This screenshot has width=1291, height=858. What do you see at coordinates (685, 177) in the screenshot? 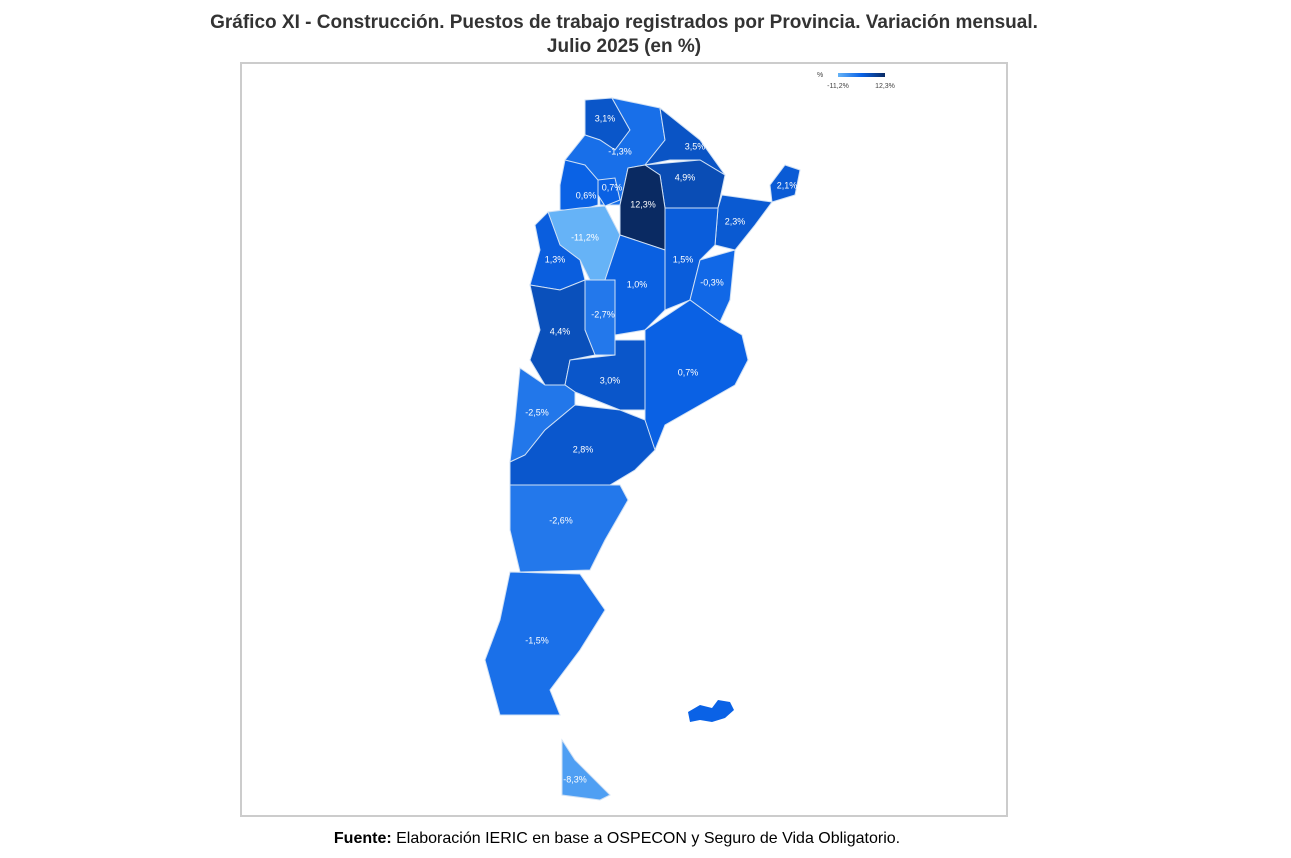
I see `value-label: 4,9%` at bounding box center [685, 177].